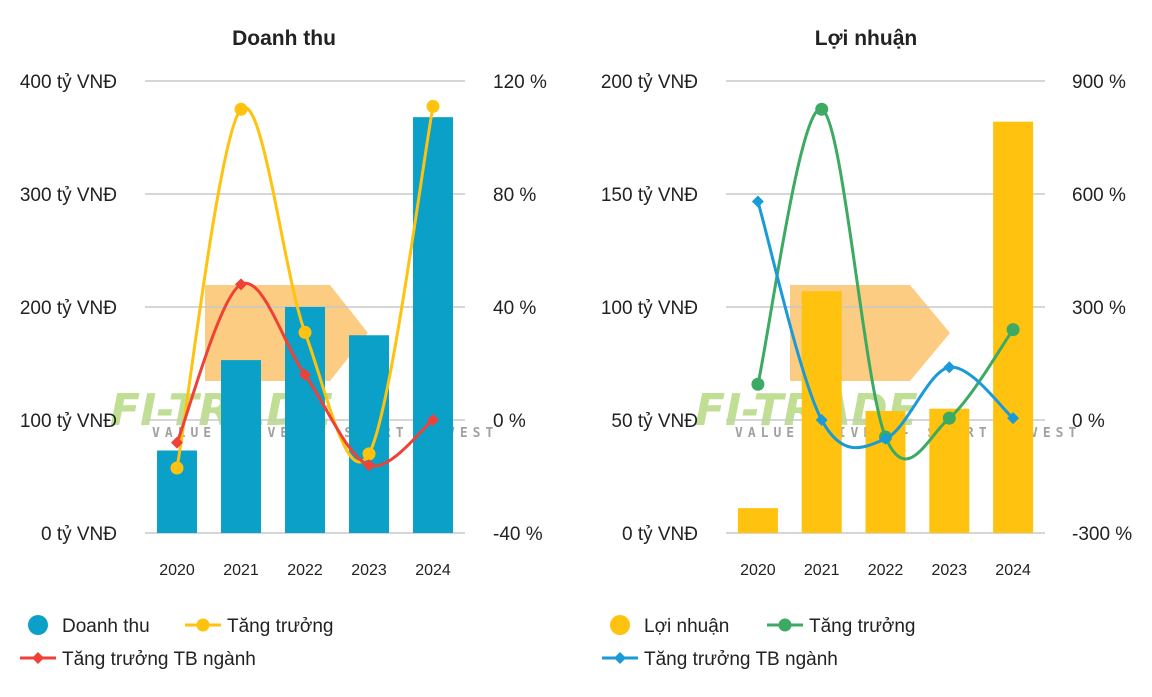 The height and width of the screenshot is (697, 1152). What do you see at coordinates (1099, 308) in the screenshot?
I see `right-axis-tick-label: 300 %` at bounding box center [1099, 308].